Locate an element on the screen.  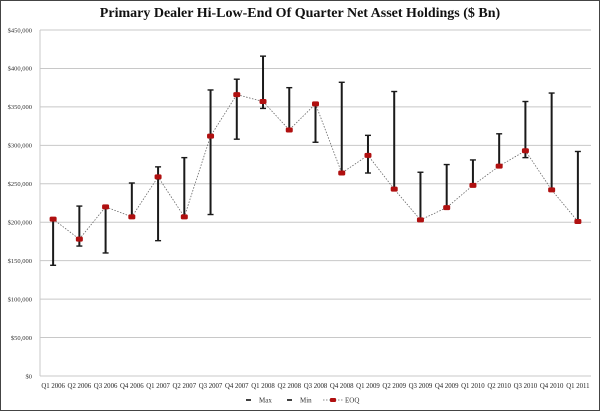
x-tick-label: Q4 2007 is located at coordinates (237, 386).